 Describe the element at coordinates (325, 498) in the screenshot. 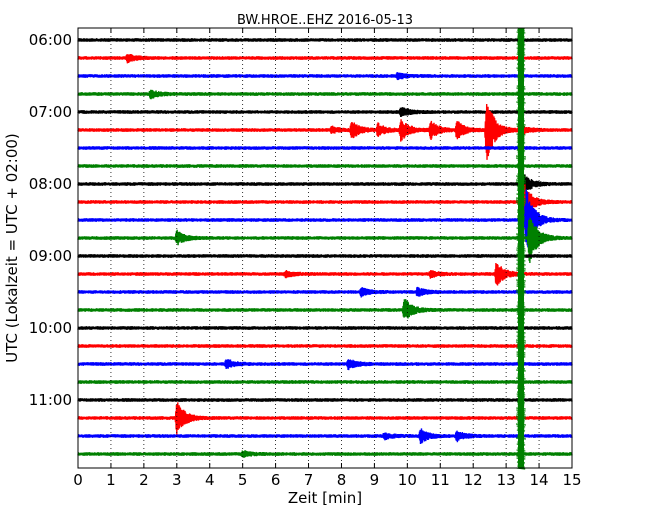

I see `x-axis-label: Zeit [min]` at that location.